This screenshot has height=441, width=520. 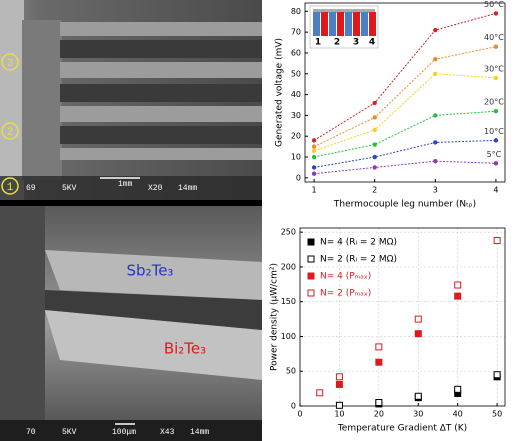 What do you see at coordinates (288, 266) in the screenshot?
I see `y-tick-label: 200` at bounding box center [288, 266].